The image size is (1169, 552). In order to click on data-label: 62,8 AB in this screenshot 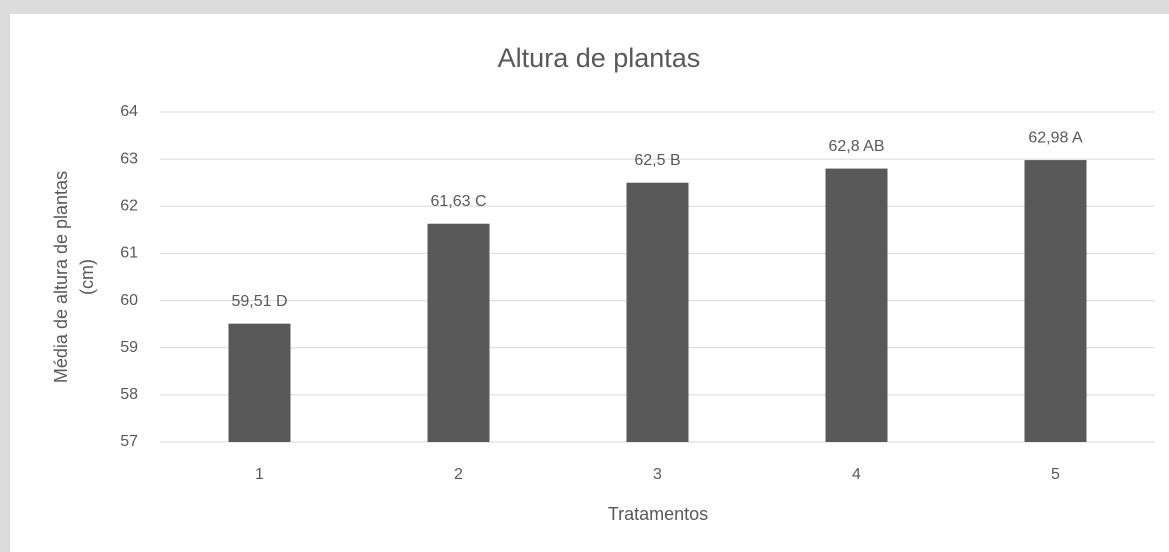, I will do `click(856, 146)`.